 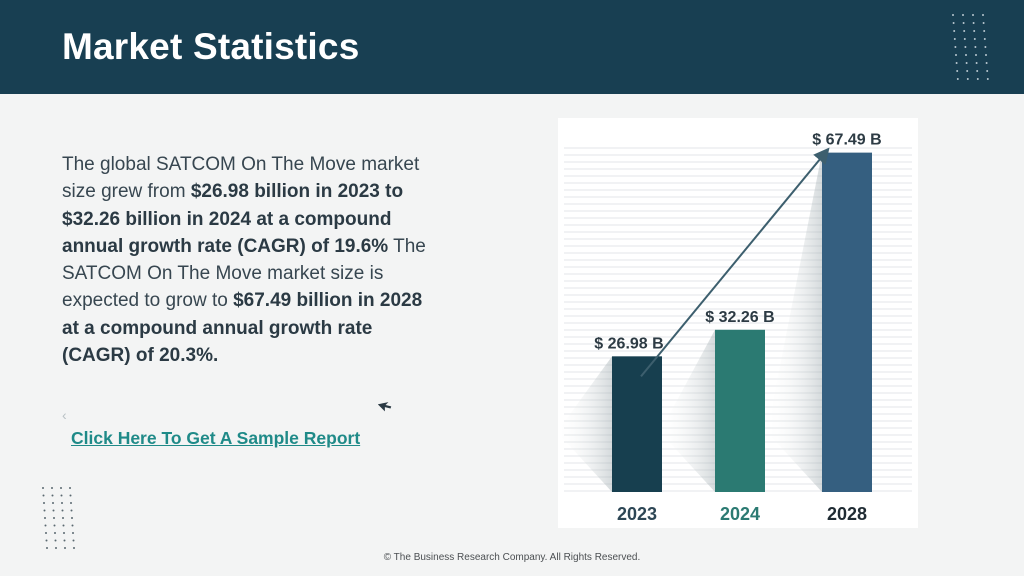 What do you see at coordinates (211, 46) in the screenshot?
I see `page-title: Market Statistics` at bounding box center [211, 46].